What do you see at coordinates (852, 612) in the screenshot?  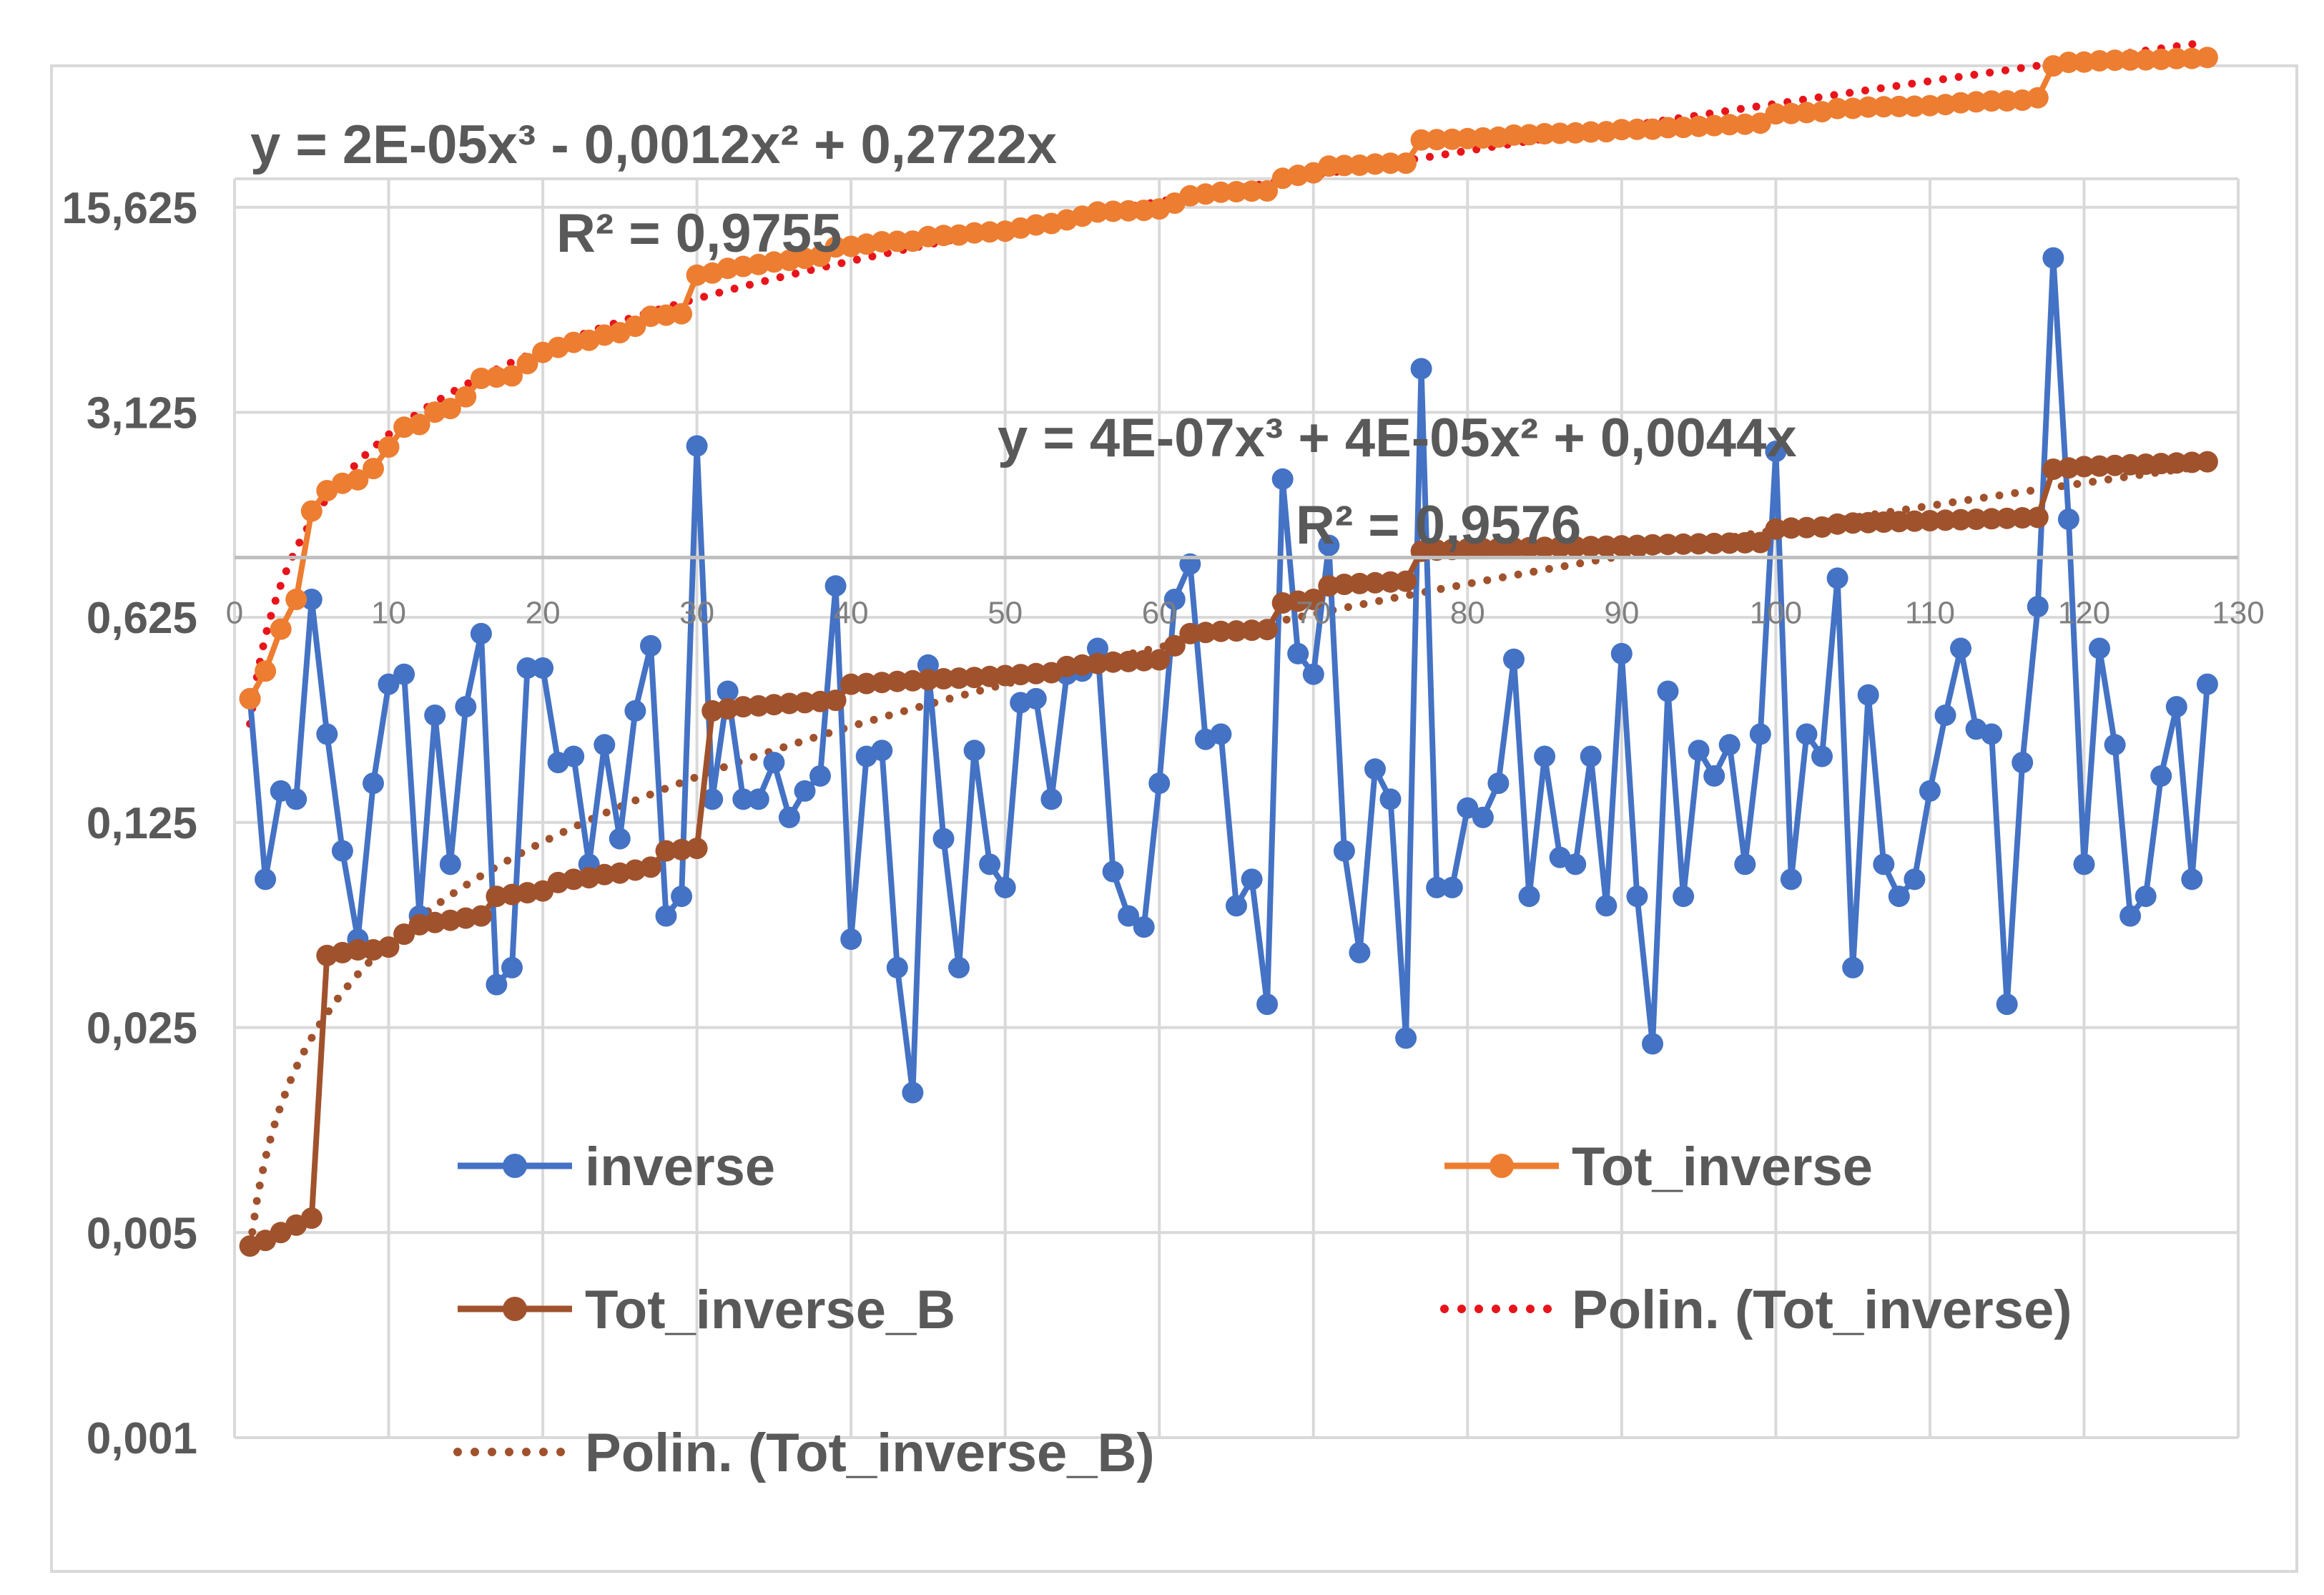 I see `x-tick-label-4: 40` at bounding box center [852, 612].